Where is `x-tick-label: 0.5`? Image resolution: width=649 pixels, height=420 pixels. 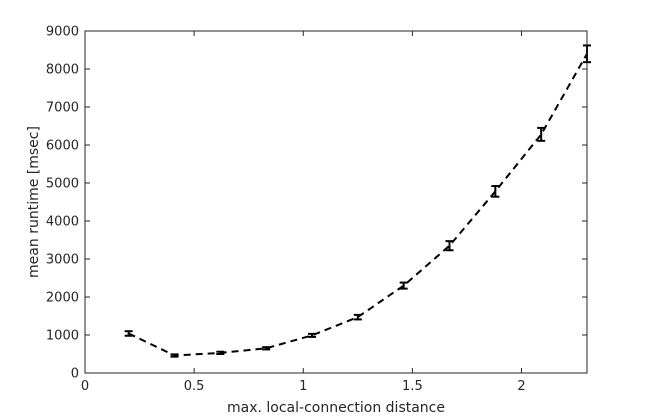 x-tick-label: 0.5 is located at coordinates (194, 386).